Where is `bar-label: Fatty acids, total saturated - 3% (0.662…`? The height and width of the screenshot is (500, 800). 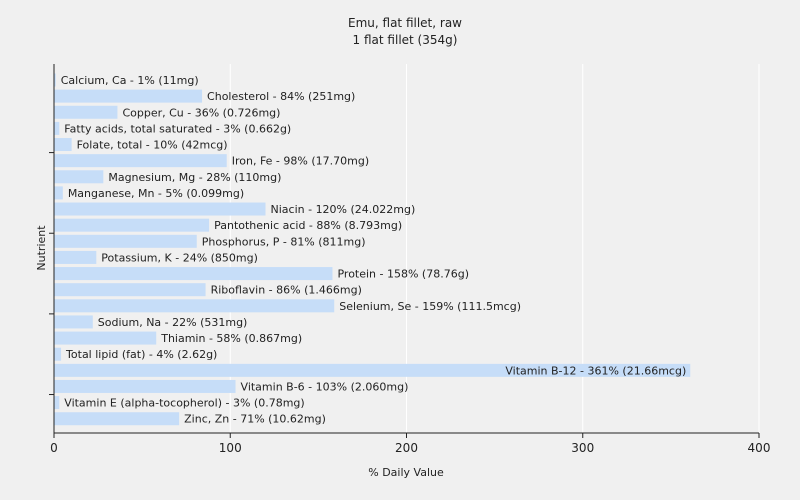 bar-label: Fatty acids, total saturated - 3% (0.662… is located at coordinates (177, 128).